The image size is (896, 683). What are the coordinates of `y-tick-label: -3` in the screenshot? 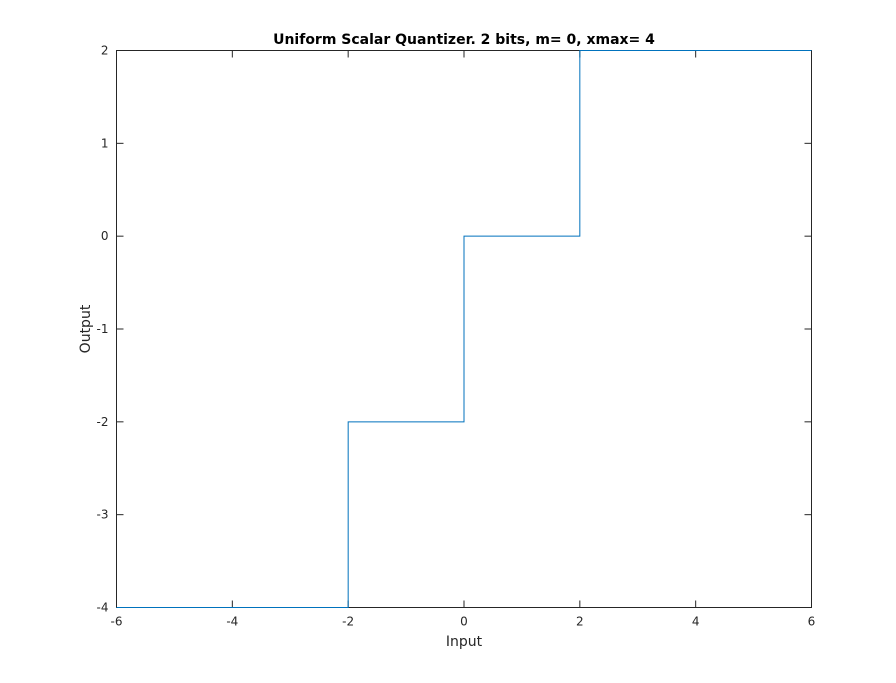 It's located at (103, 515).